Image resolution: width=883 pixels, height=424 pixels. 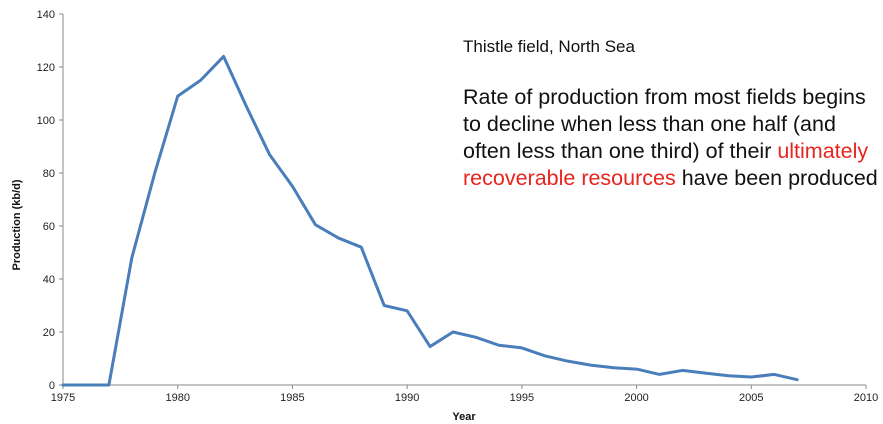 I want to click on x-tick-label: 1975, so click(x=63, y=398).